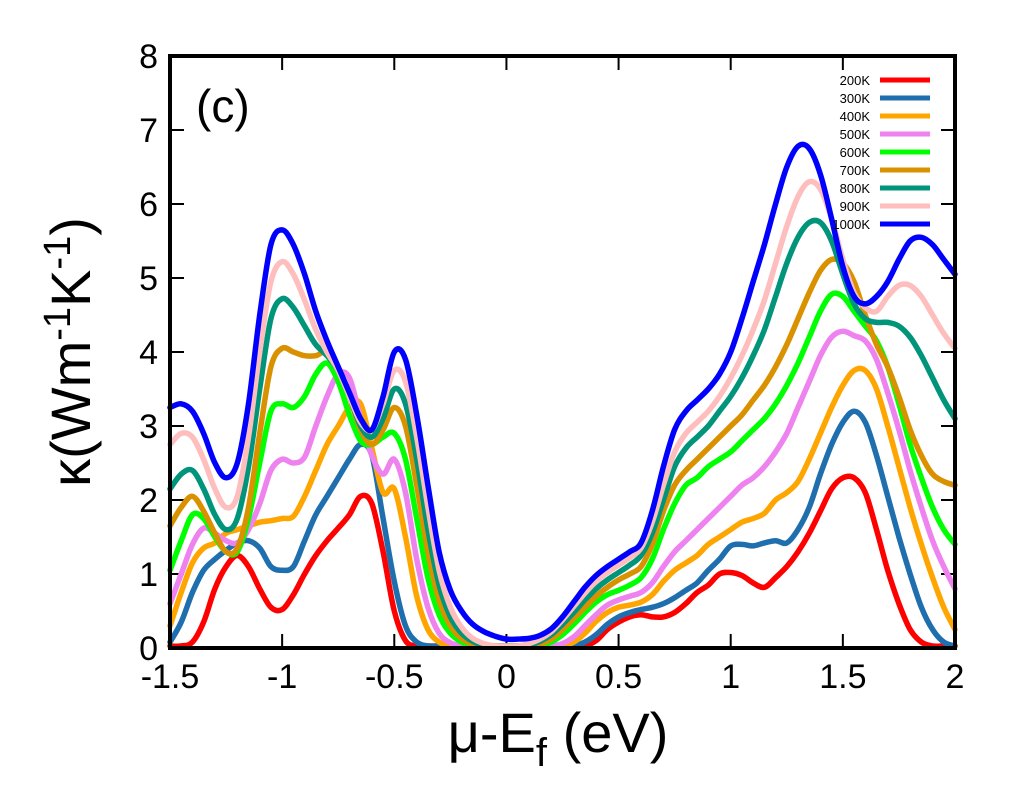 The width and height of the screenshot is (1024, 786). Describe the element at coordinates (855, 170) in the screenshot. I see `legend-label-700K: 700K` at that location.